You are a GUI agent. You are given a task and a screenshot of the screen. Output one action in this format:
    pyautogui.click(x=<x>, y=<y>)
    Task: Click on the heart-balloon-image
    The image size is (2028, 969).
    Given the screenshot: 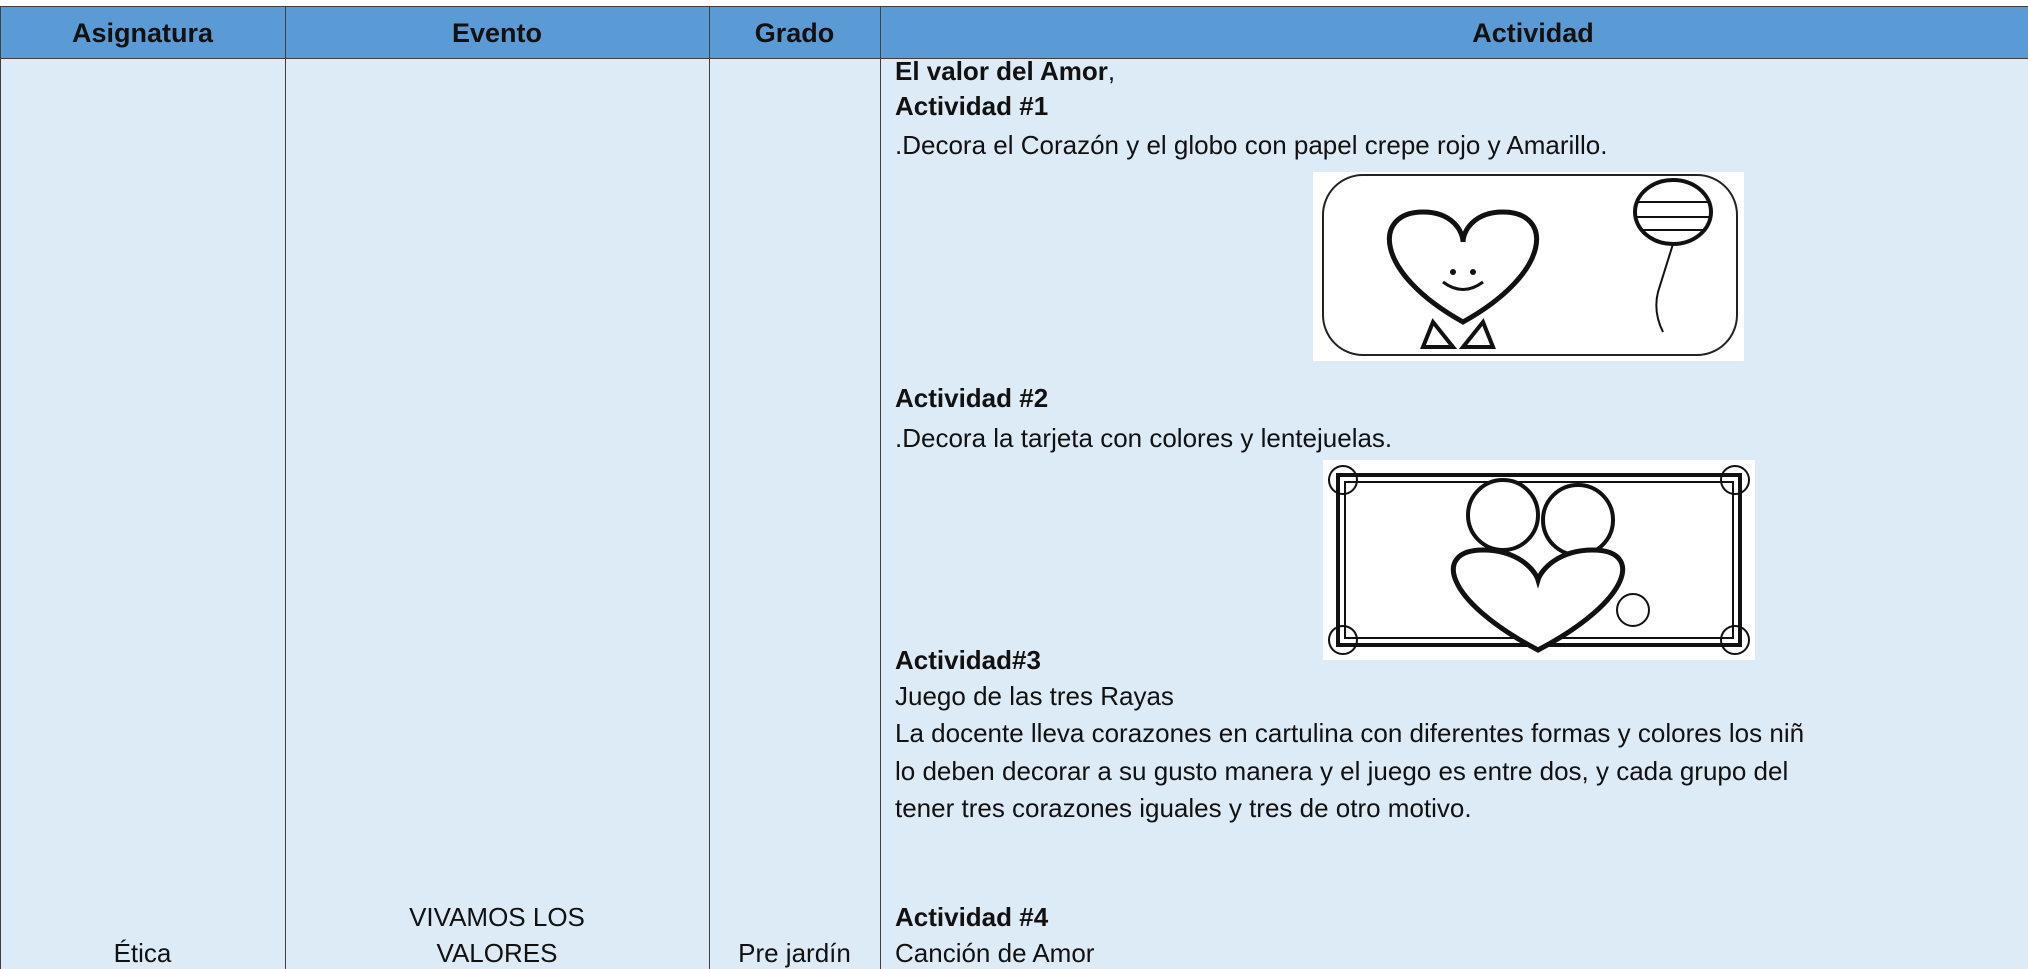 What is the action you would take?
    pyautogui.click(x=1528, y=266)
    